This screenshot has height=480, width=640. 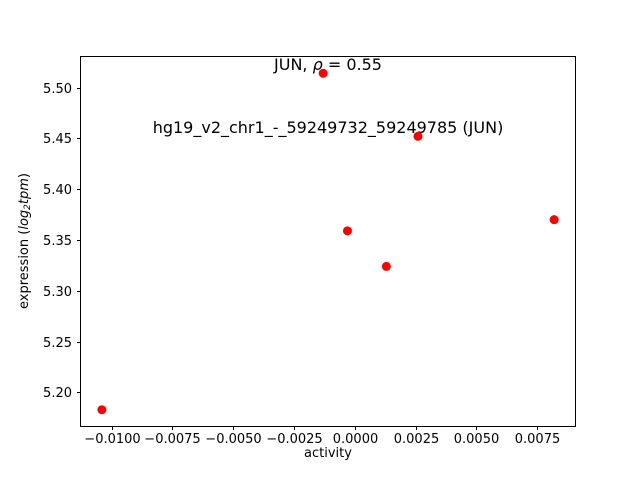 I want to click on y-tick-label: 5.40, so click(x=57, y=190).